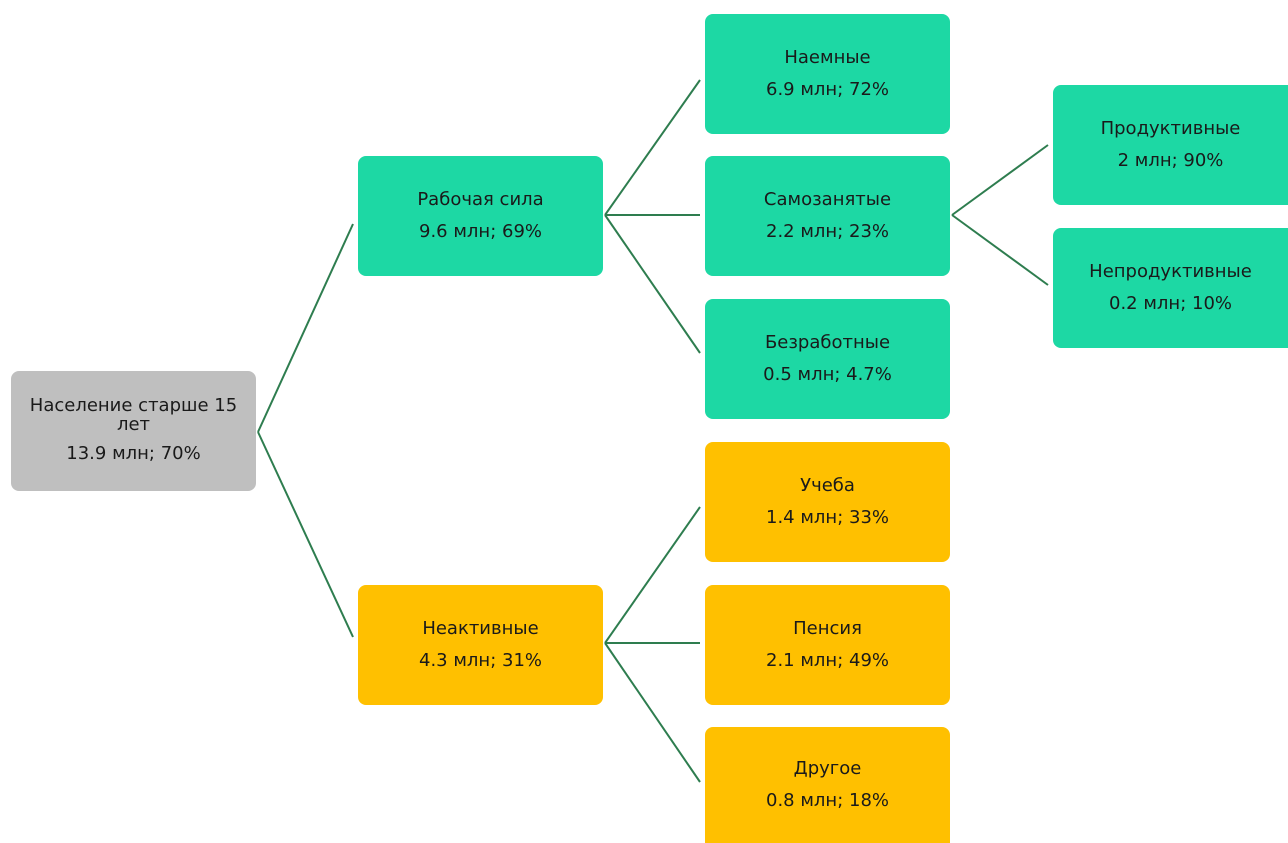 Image resolution: width=1288 pixels, height=843 pixels. Describe the element at coordinates (1170, 303) in the screenshot. I see `node-value: 0.2 млн; 10%` at that location.